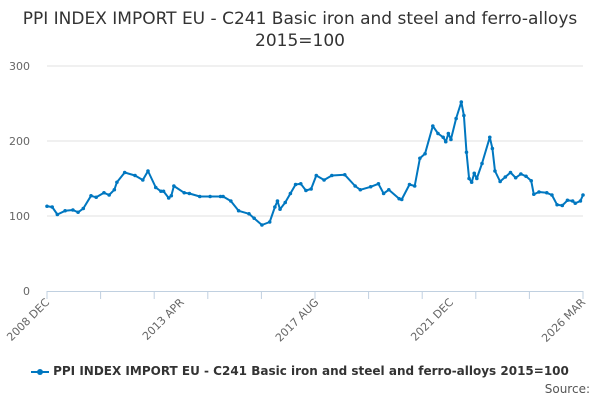  Describe the element at coordinates (28, 320) in the screenshot. I see `x-tick-label: 2008 DEC` at that location.